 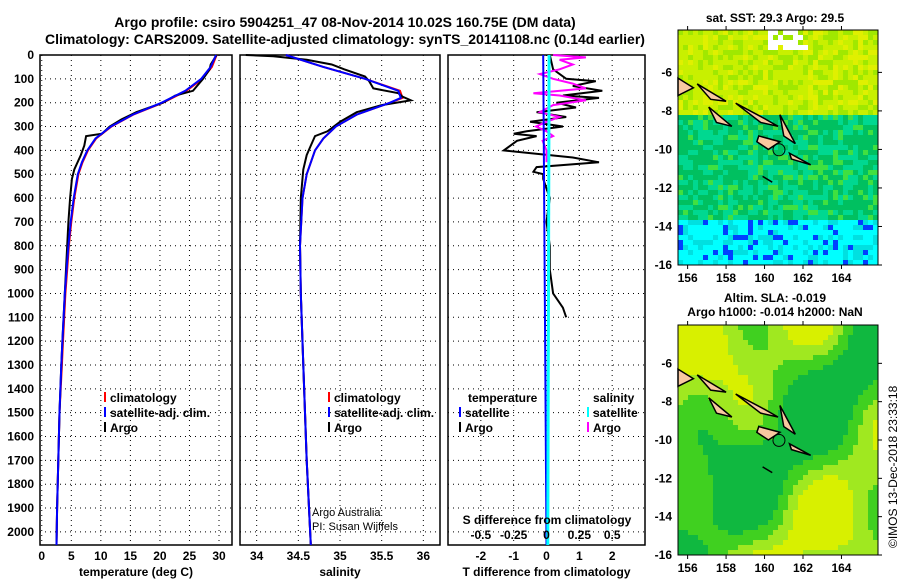 I want to click on y-tick-label: 1500, so click(x=20, y=413).